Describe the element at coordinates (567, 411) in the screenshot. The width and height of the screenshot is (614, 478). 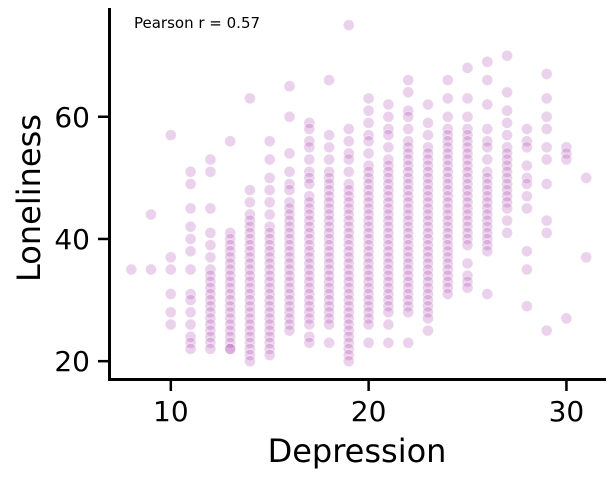
I see `x-tick-label: 30` at that location.